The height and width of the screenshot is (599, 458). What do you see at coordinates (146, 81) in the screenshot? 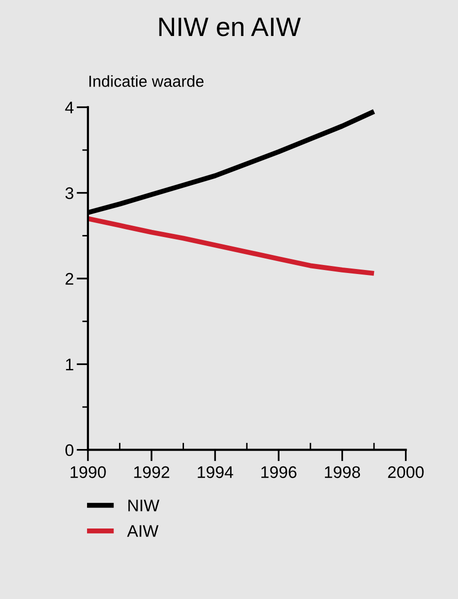
I see `y-axis-title: Indicatie waarde` at bounding box center [146, 81].